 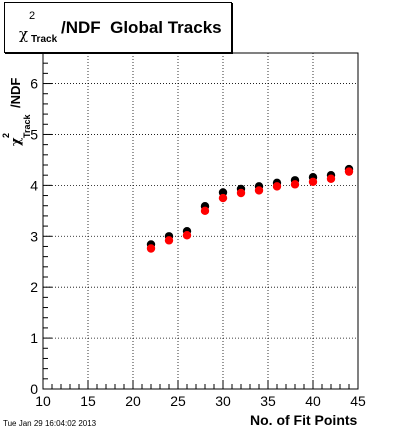 What do you see at coordinates (133, 401) in the screenshot?
I see `x-tick-label: 20` at bounding box center [133, 401].